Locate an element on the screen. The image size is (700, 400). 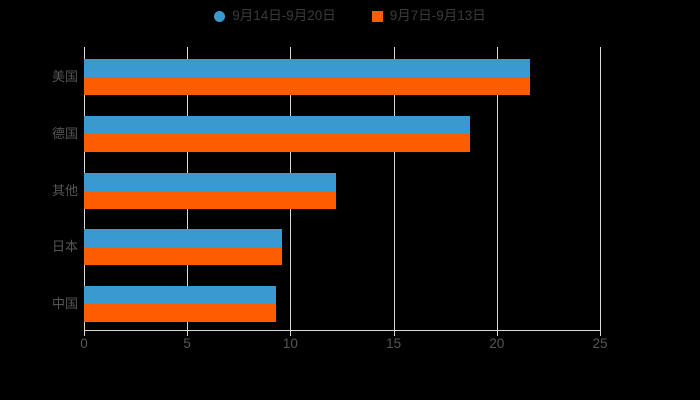
legend-marker-square-icon is located at coordinates (377, 16).